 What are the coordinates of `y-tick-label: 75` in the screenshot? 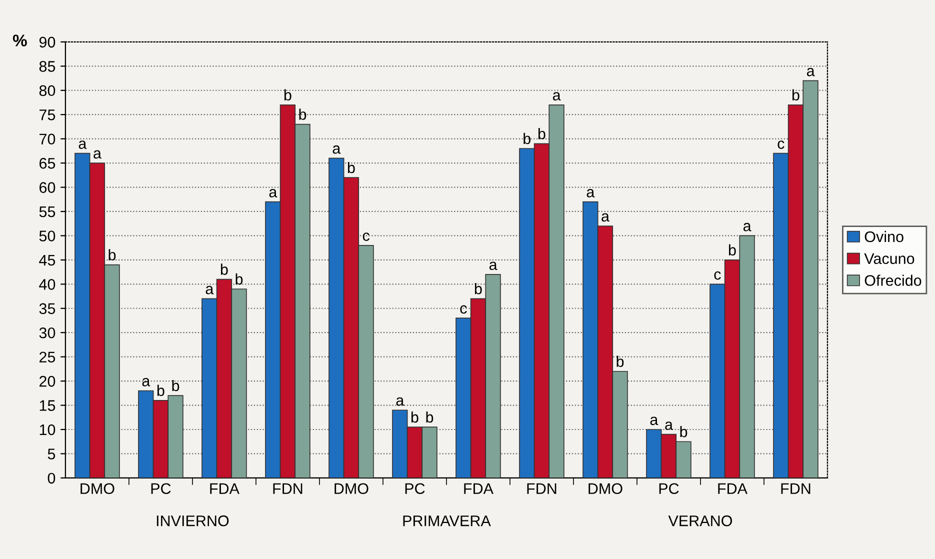 It's located at (48, 115).